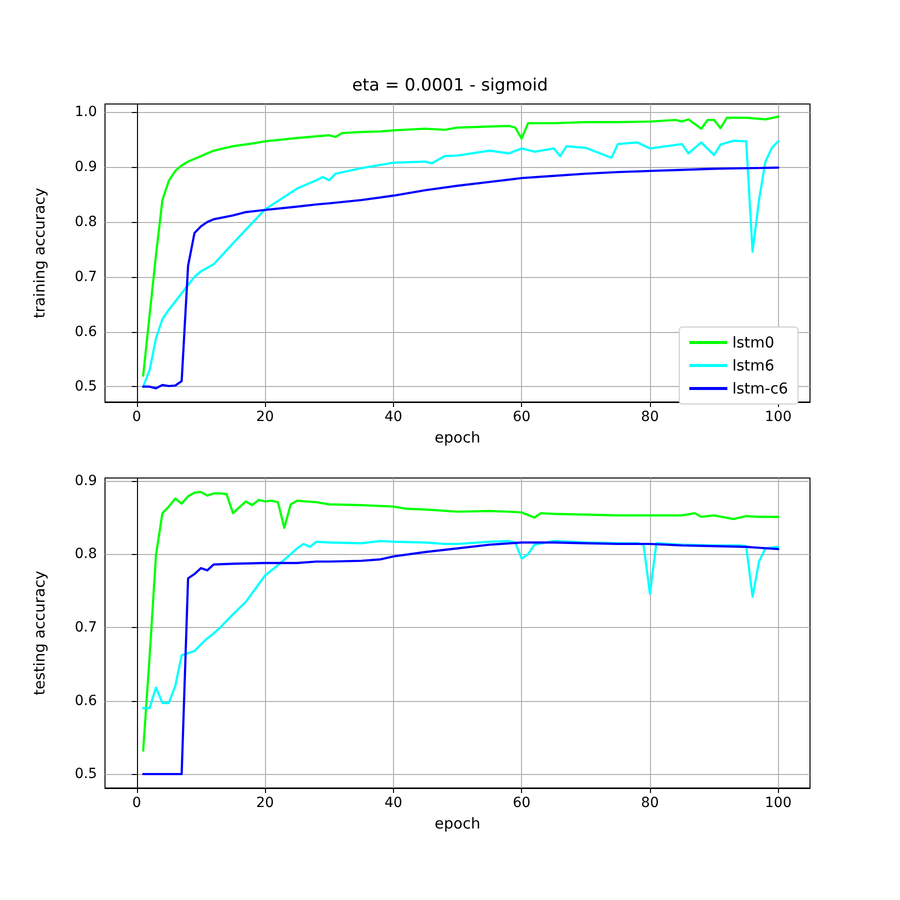 This screenshot has height=900, width=900. Describe the element at coordinates (39, 633) in the screenshot. I see `y-axis-title: testing accuracy` at that location.